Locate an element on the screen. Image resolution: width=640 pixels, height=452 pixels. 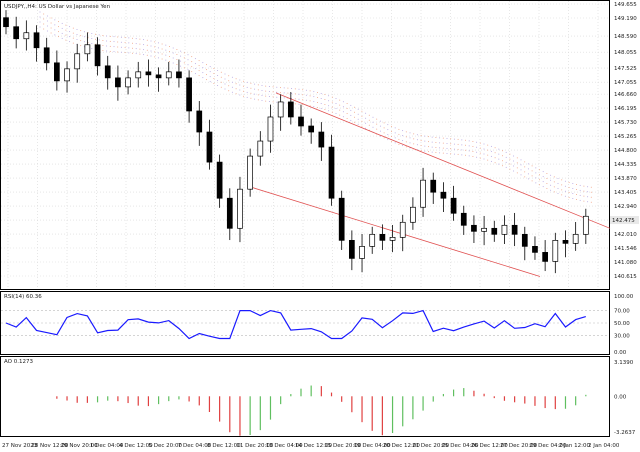
price-label: 149.190 is located at coordinates (625, 19).